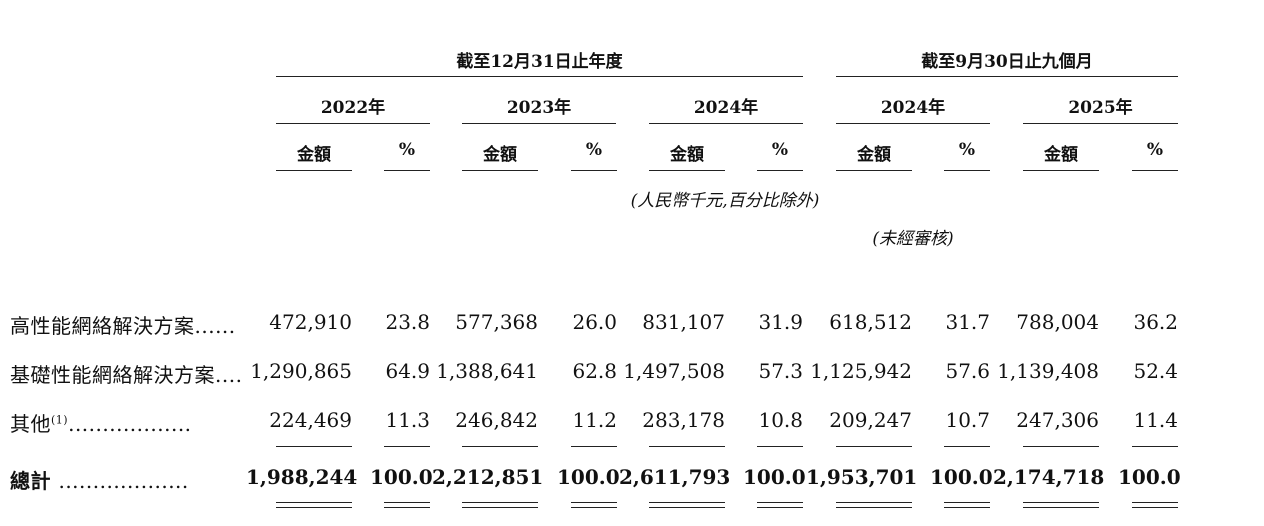 This screenshot has height=526, width=1264. What do you see at coordinates (401, 477) in the screenshot?
I see `cell-percent-2022: 100.0` at bounding box center [401, 477].